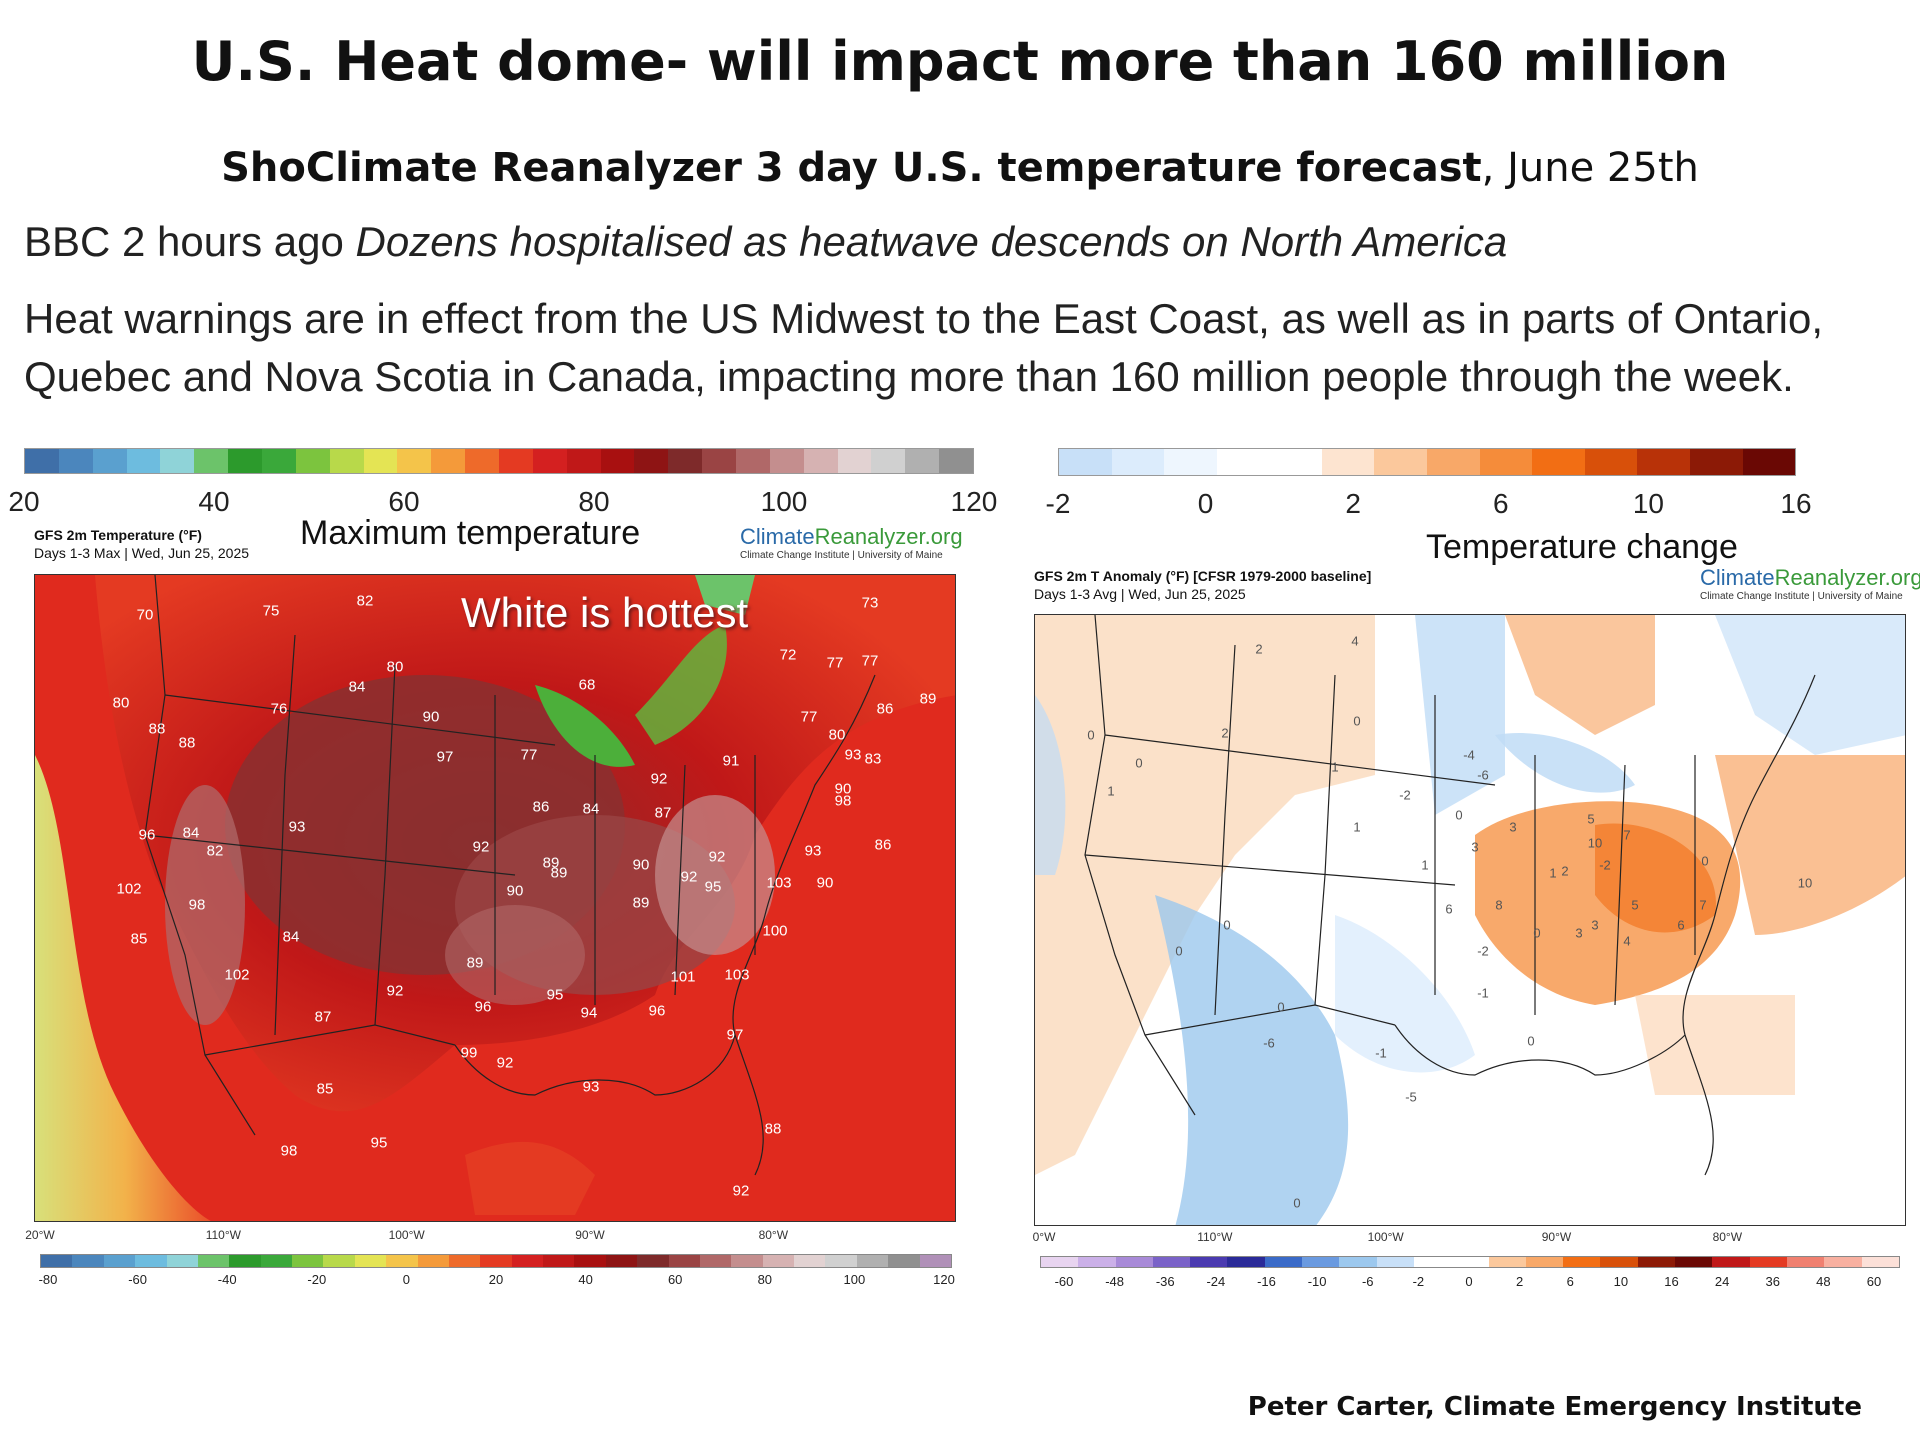 The image size is (1920, 1440). What do you see at coordinates (40, 1235) in the screenshot?
I see `max-temp-lon-label: 20°W` at bounding box center [40, 1235].